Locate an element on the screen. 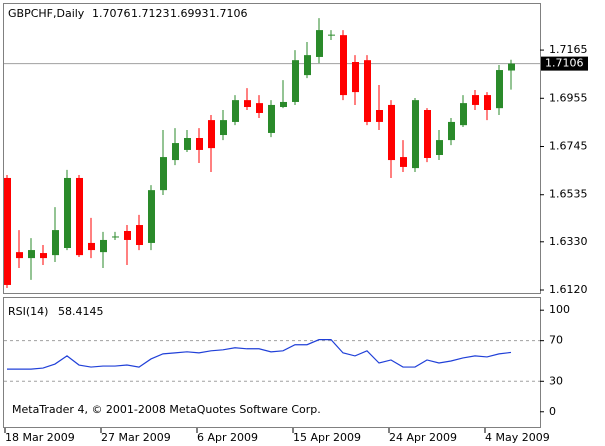 The image size is (605, 446). y-tick-label: 1.6955 is located at coordinates (568, 97).